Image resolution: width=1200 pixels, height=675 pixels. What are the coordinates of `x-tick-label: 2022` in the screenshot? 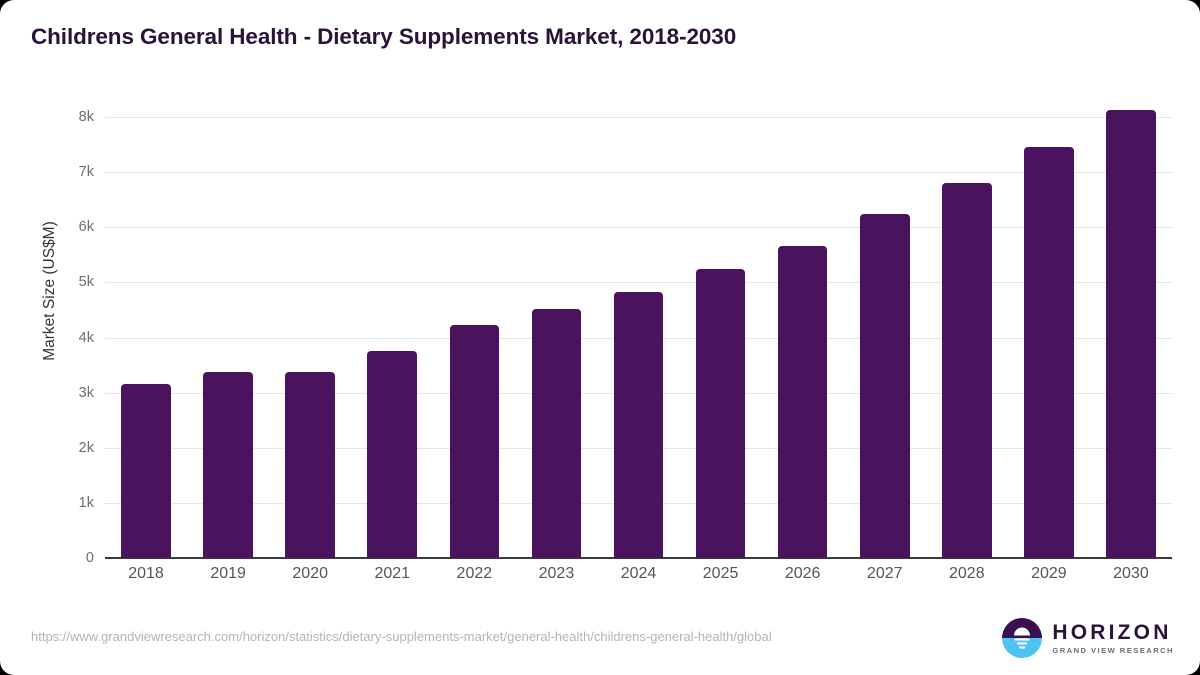 It's located at (474, 573).